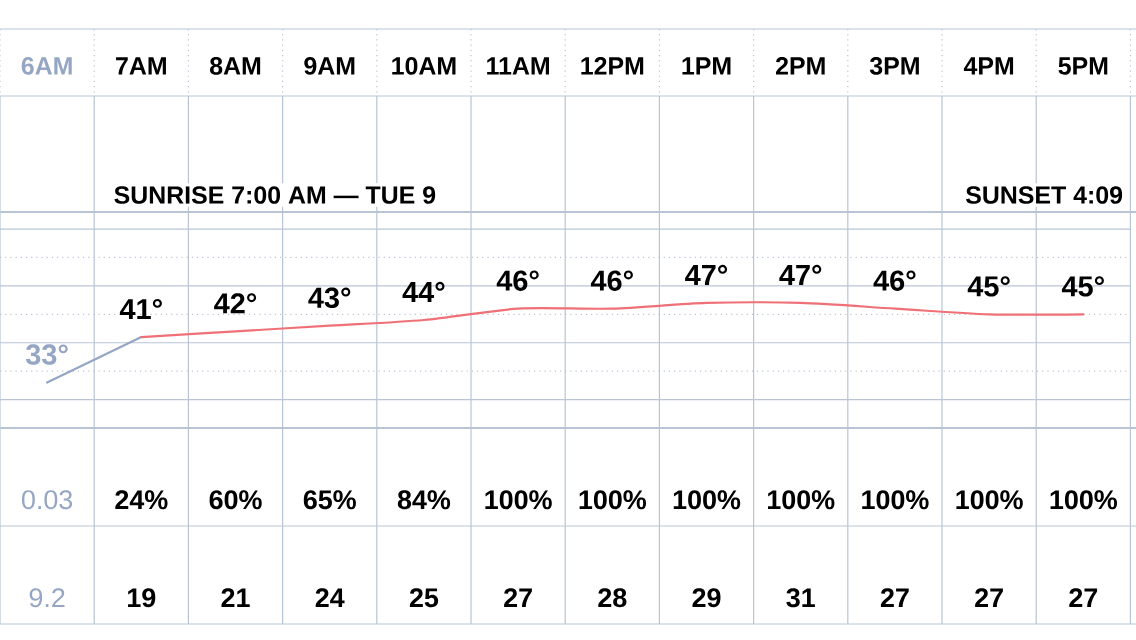 The image size is (1136, 640). Describe the element at coordinates (424, 500) in the screenshot. I see `data-label: 84%` at that location.